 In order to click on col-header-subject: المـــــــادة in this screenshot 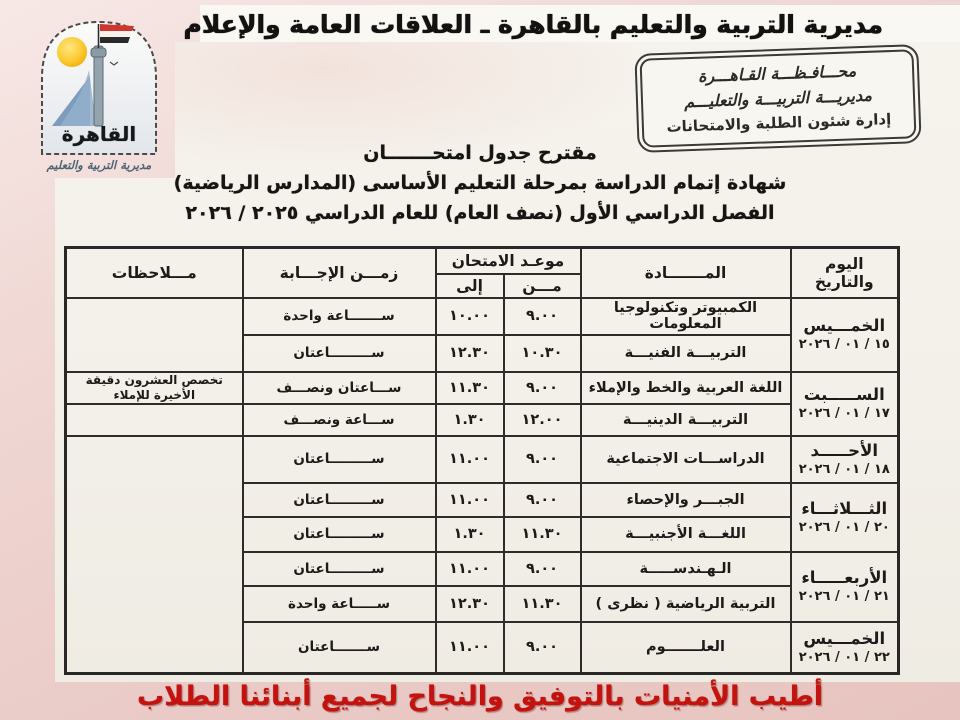, I will do `click(685, 272)`.